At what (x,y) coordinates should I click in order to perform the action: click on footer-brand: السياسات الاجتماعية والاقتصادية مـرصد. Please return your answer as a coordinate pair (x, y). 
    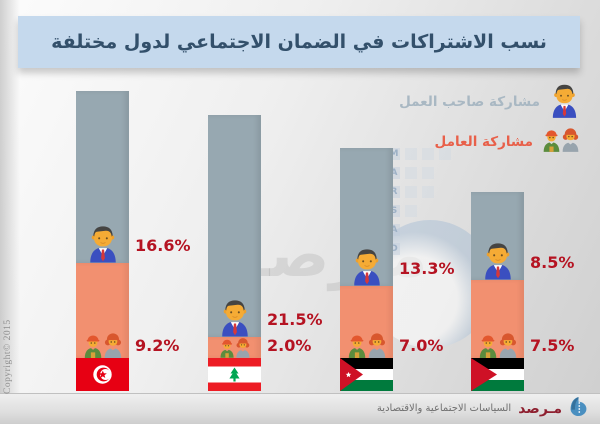
    Looking at the image, I should click on (482, 408).